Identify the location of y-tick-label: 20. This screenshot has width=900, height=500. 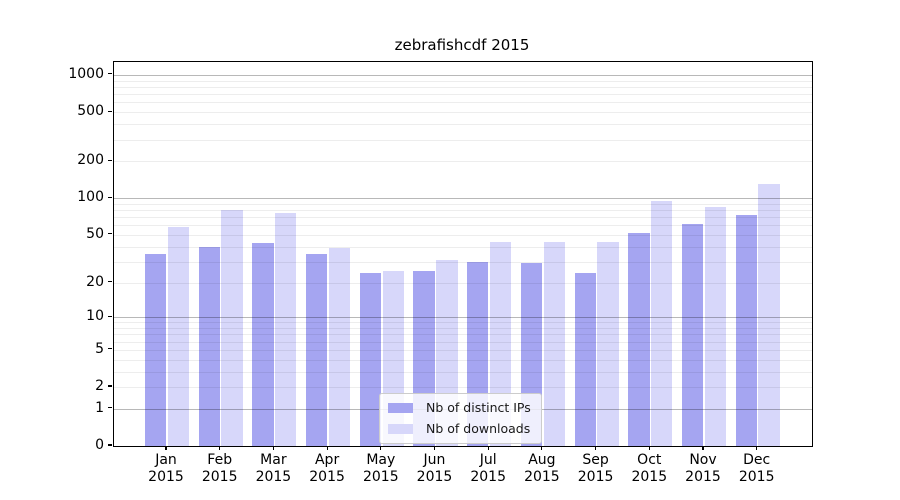
(95, 281).